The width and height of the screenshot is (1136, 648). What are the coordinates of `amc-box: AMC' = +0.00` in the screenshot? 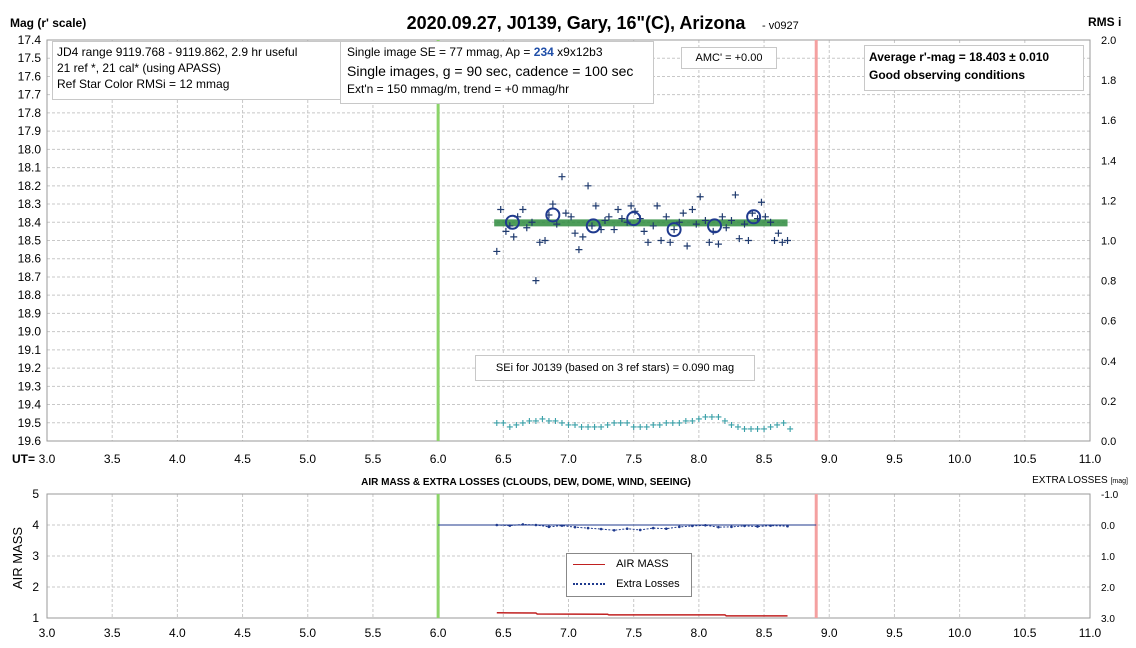 It's located at (729, 58).